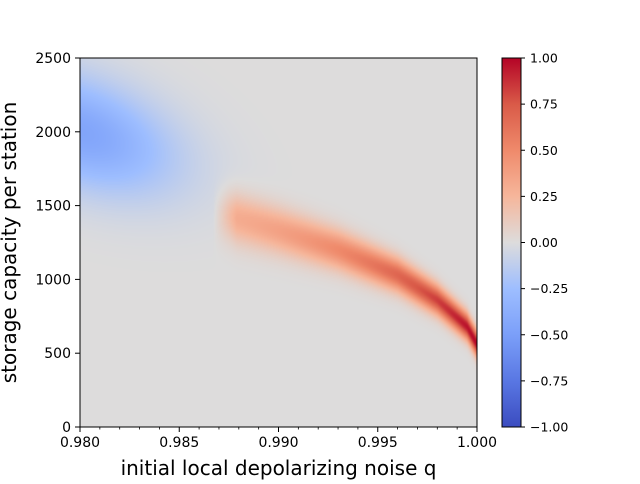 Image resolution: width=640 pixels, height=484 pixels. I want to click on x-tick-label: 0.995, so click(378, 443).